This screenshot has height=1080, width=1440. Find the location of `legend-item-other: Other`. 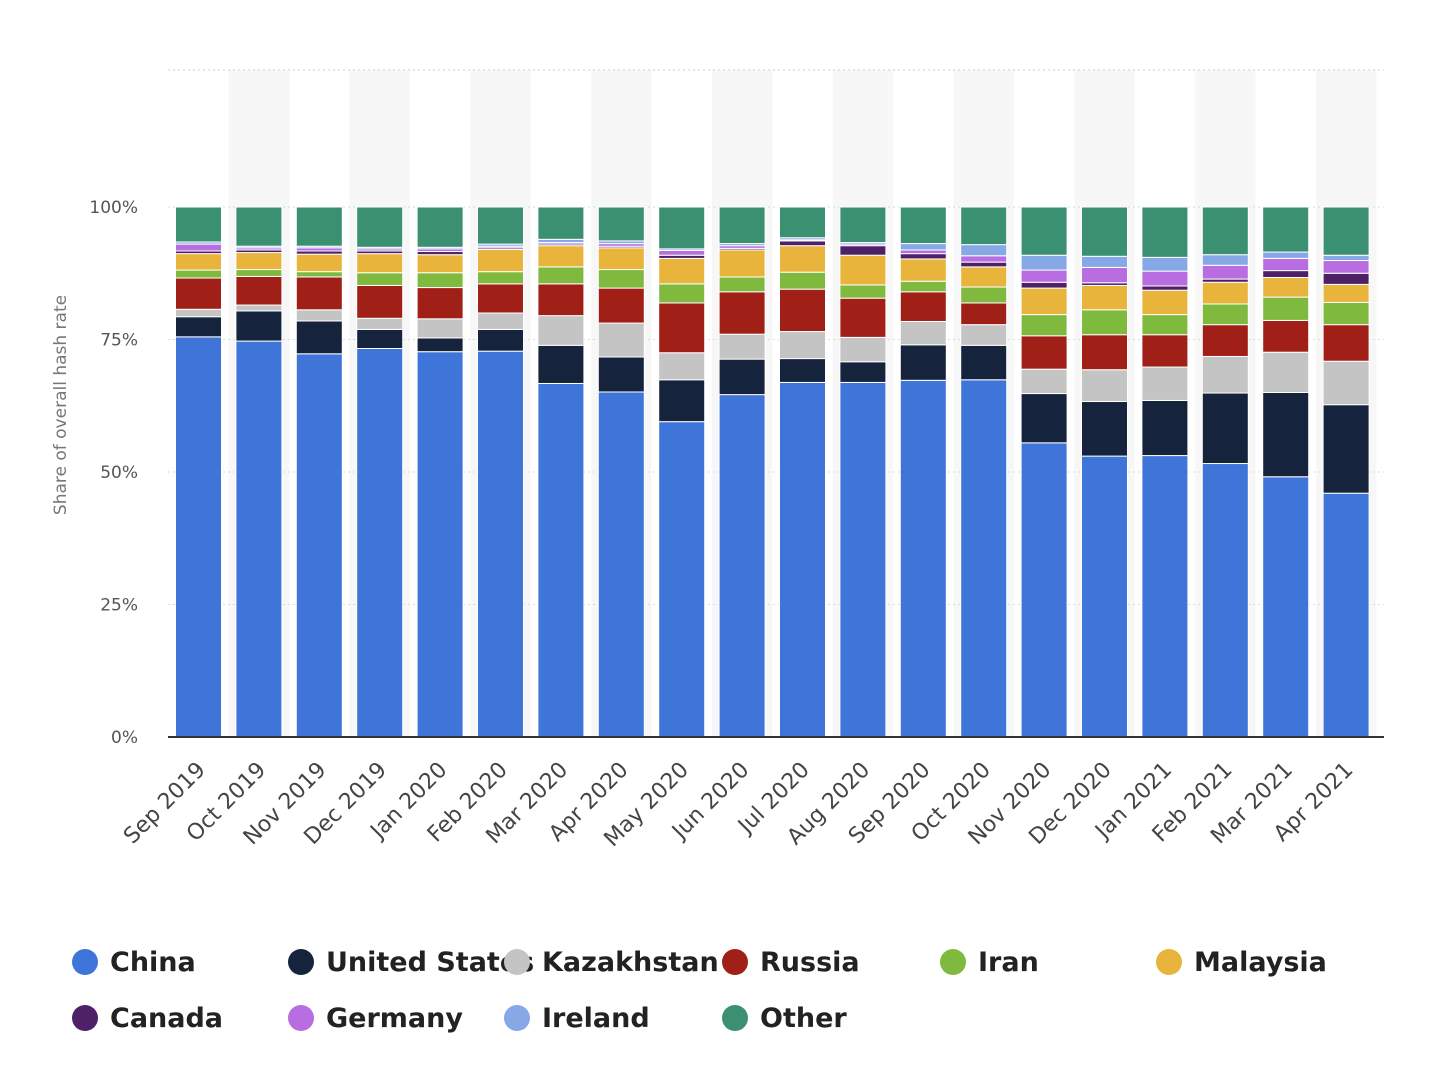

legend-item-other: Other is located at coordinates (784, 1018).